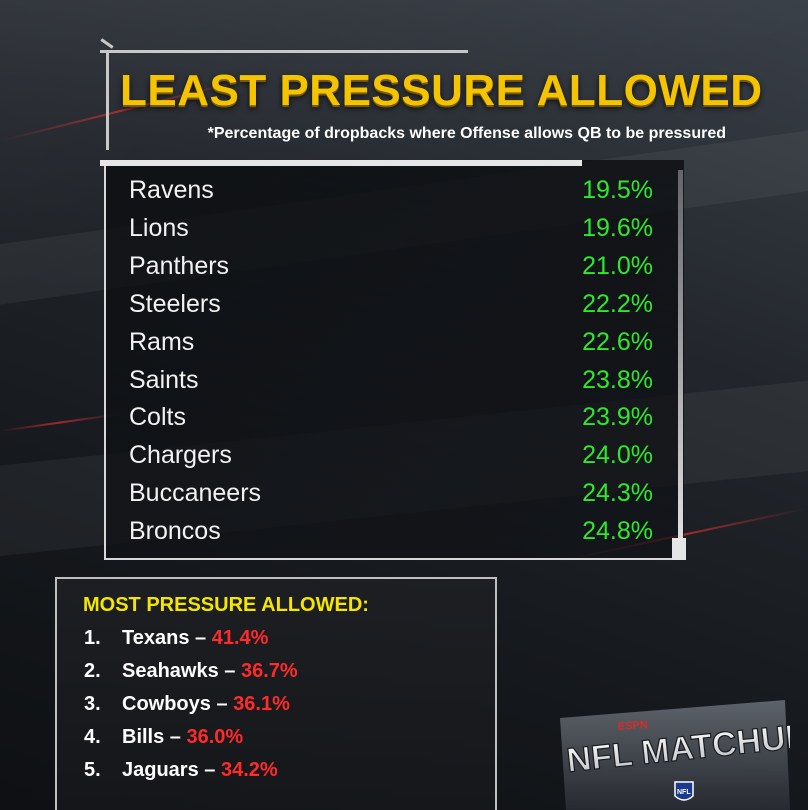 This screenshot has width=808, height=810. Describe the element at coordinates (215, 737) in the screenshot. I see `pressure-pct: 36.0%` at that location.